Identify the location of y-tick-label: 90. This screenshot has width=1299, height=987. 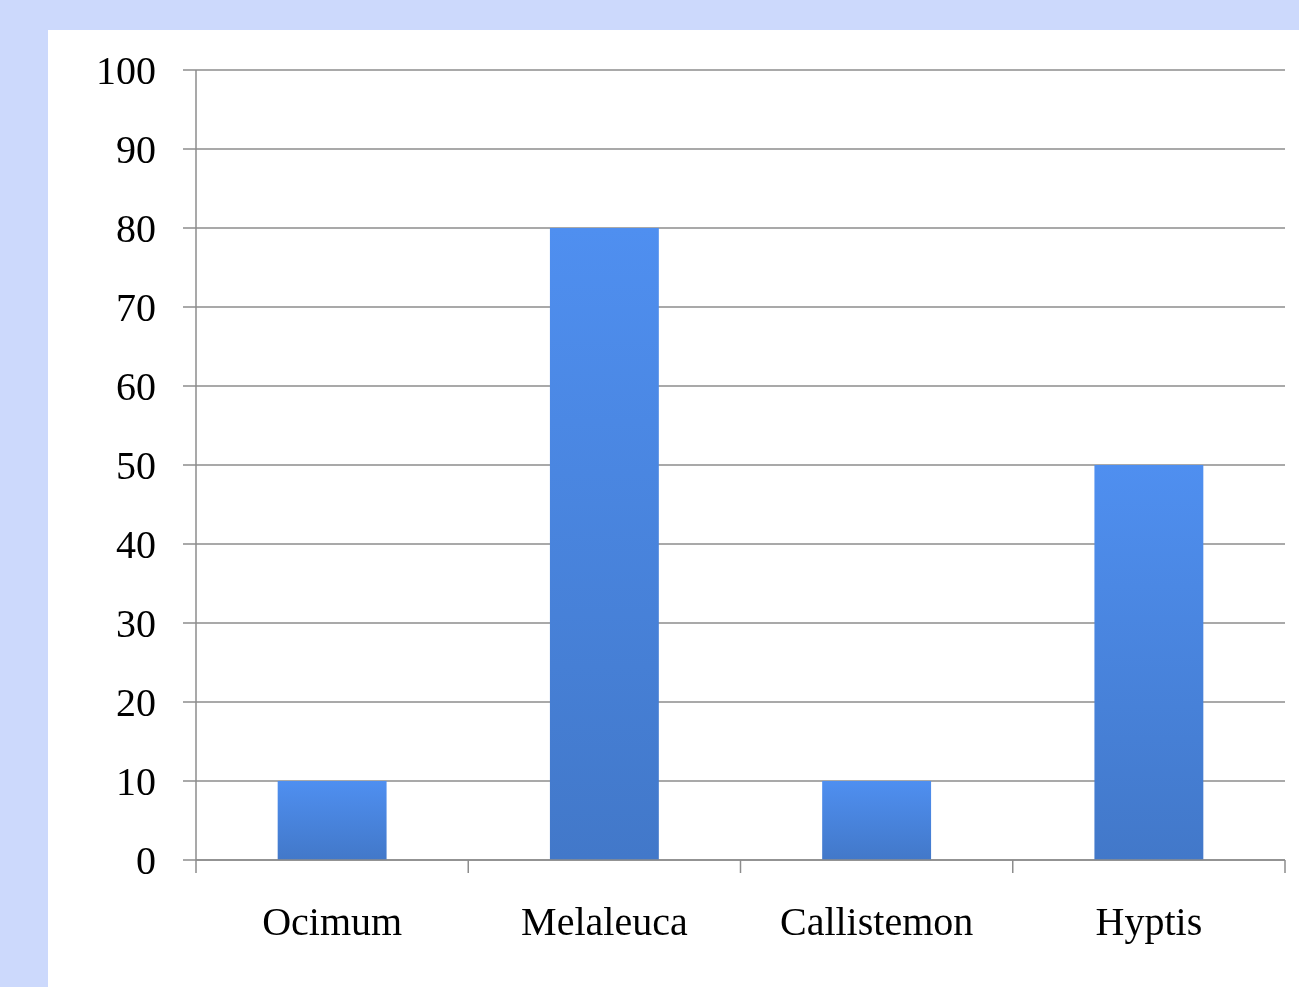
(136, 149).